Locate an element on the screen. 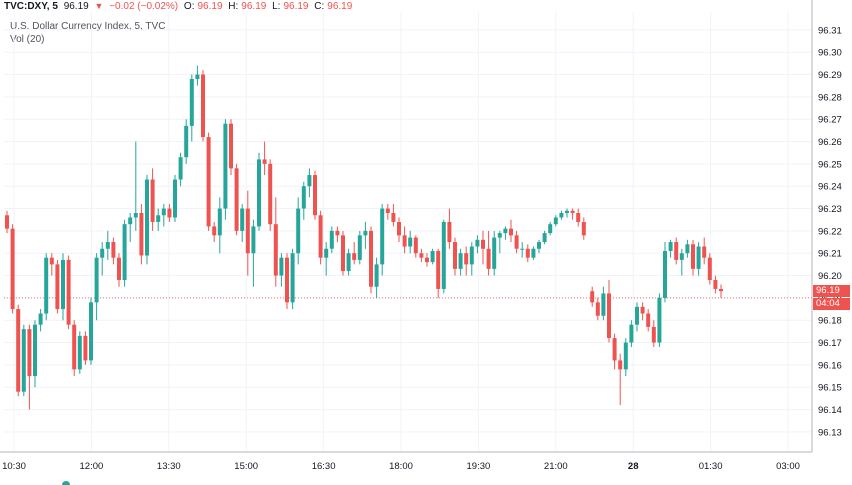  y-tick-label: 96.16 is located at coordinates (830, 365).